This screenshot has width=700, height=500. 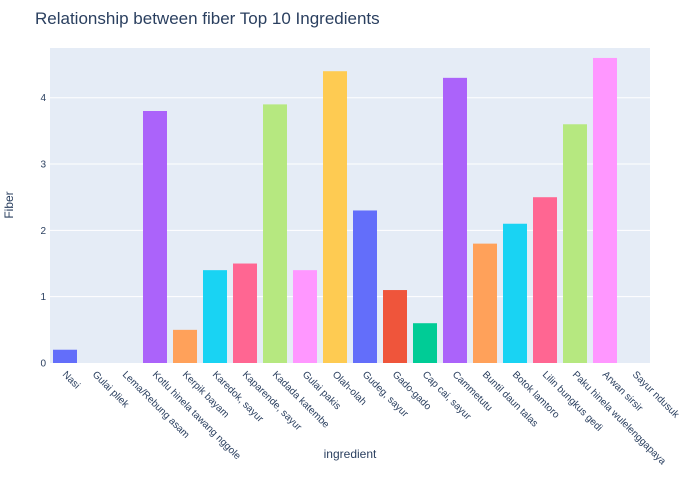 I want to click on y-tick-label: 4, so click(x=43, y=98).